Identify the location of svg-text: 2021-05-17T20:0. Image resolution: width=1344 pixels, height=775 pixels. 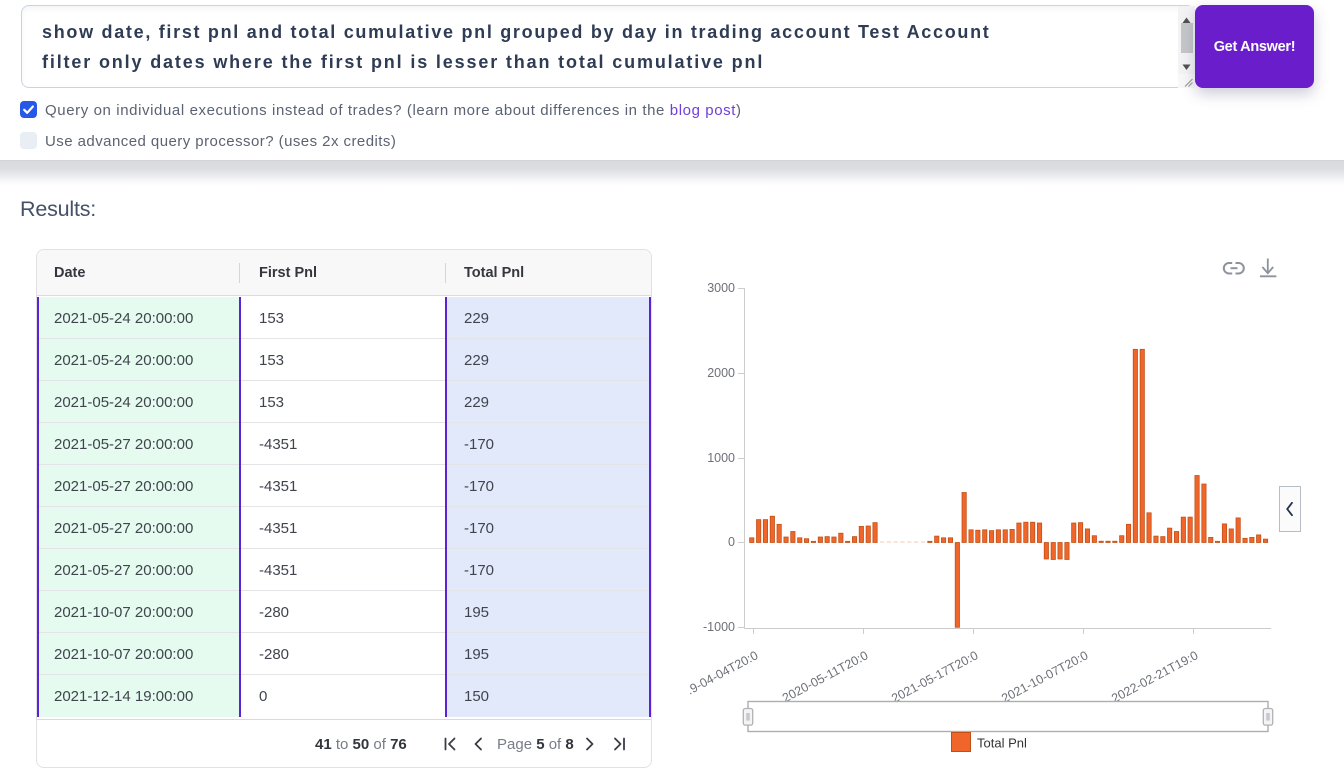
(934, 676).